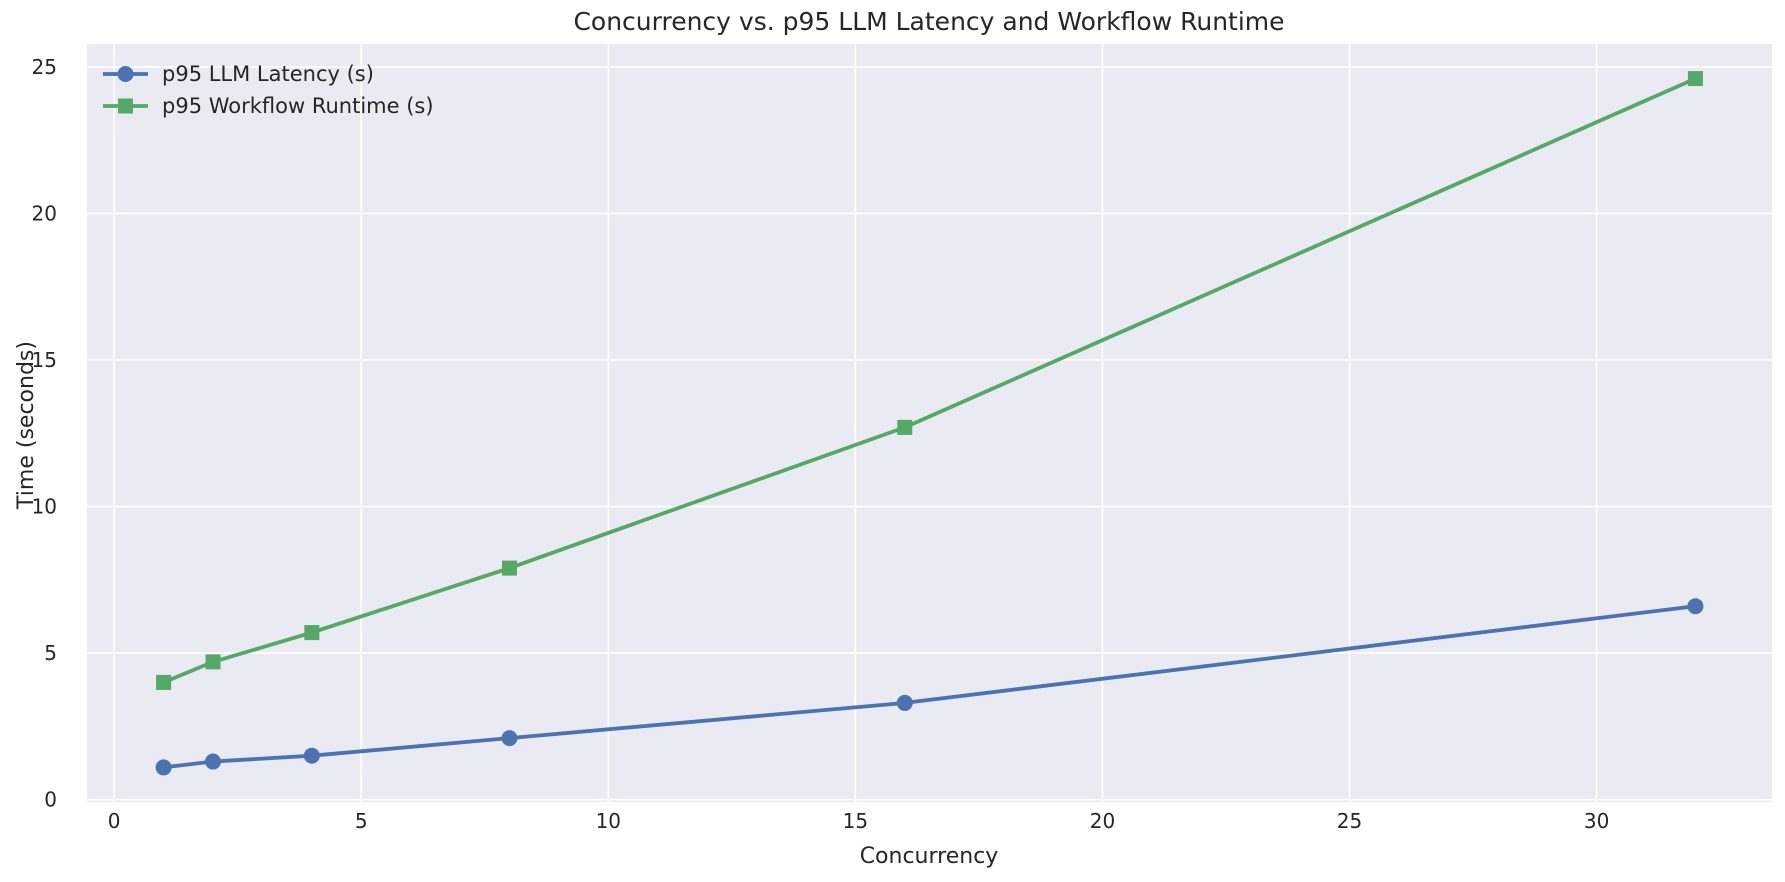 The height and width of the screenshot is (882, 1785). I want to click on y-tick-label: 25, so click(44, 67).